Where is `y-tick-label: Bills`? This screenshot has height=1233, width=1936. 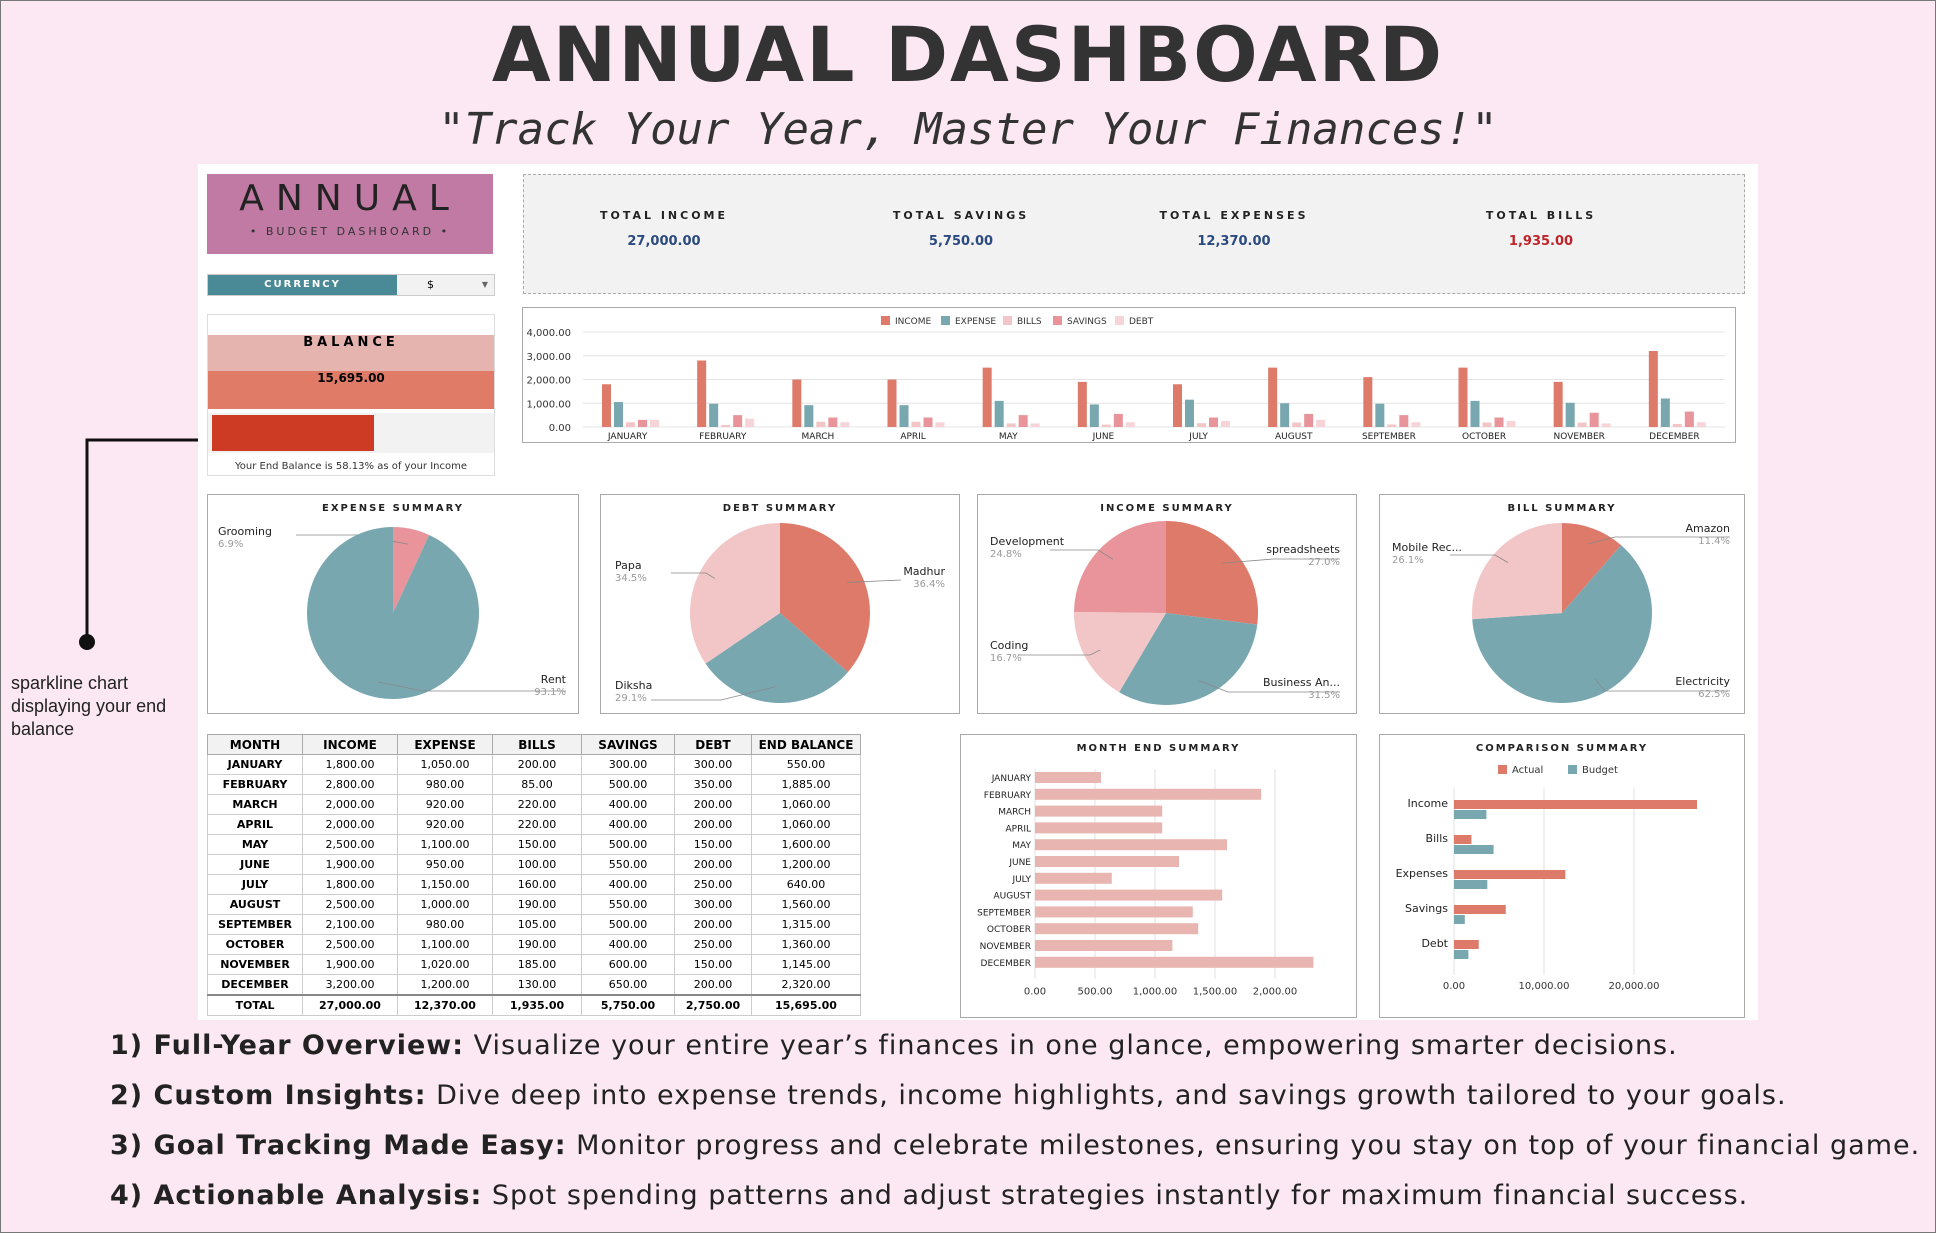 y-tick-label: Bills is located at coordinates (1437, 838).